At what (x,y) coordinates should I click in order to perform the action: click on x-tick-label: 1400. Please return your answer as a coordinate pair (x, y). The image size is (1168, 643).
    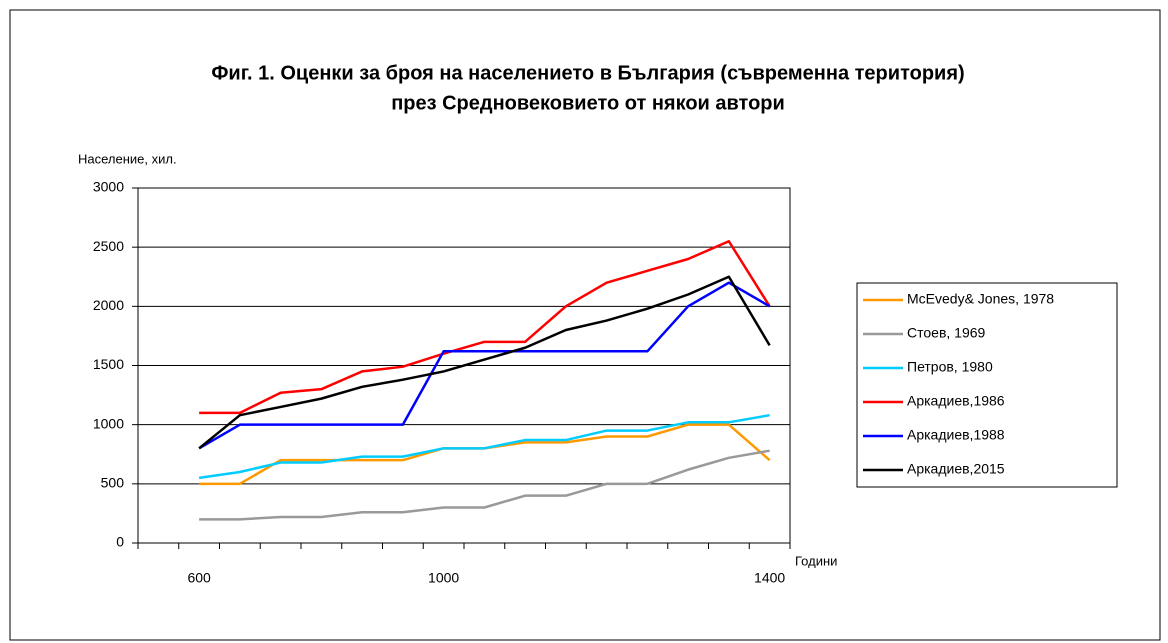
    Looking at the image, I should click on (769, 578).